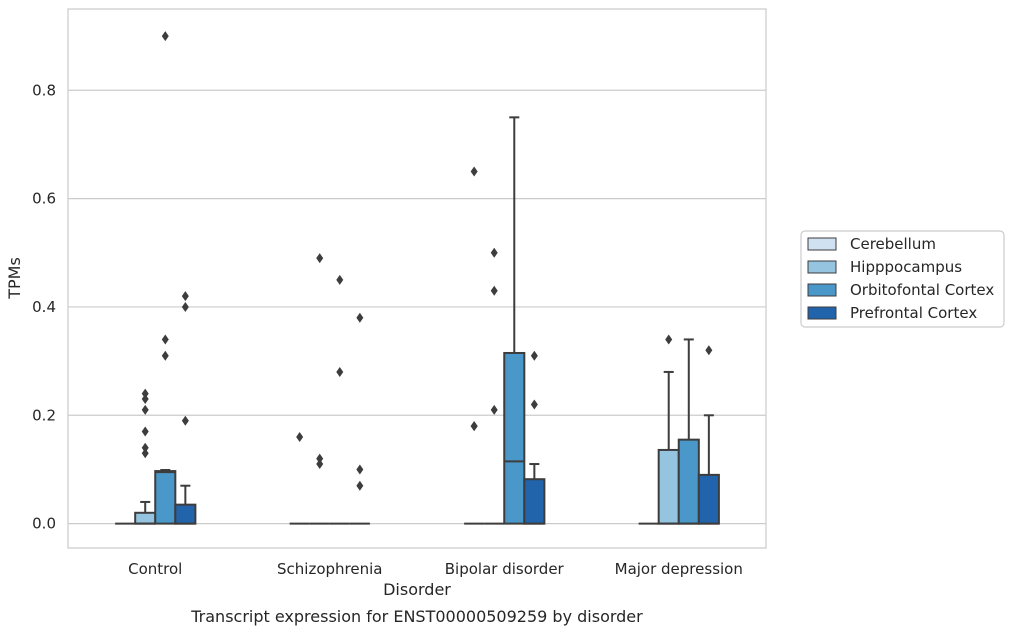  I want to click on legend-label: Hipppocampus, so click(906, 267).